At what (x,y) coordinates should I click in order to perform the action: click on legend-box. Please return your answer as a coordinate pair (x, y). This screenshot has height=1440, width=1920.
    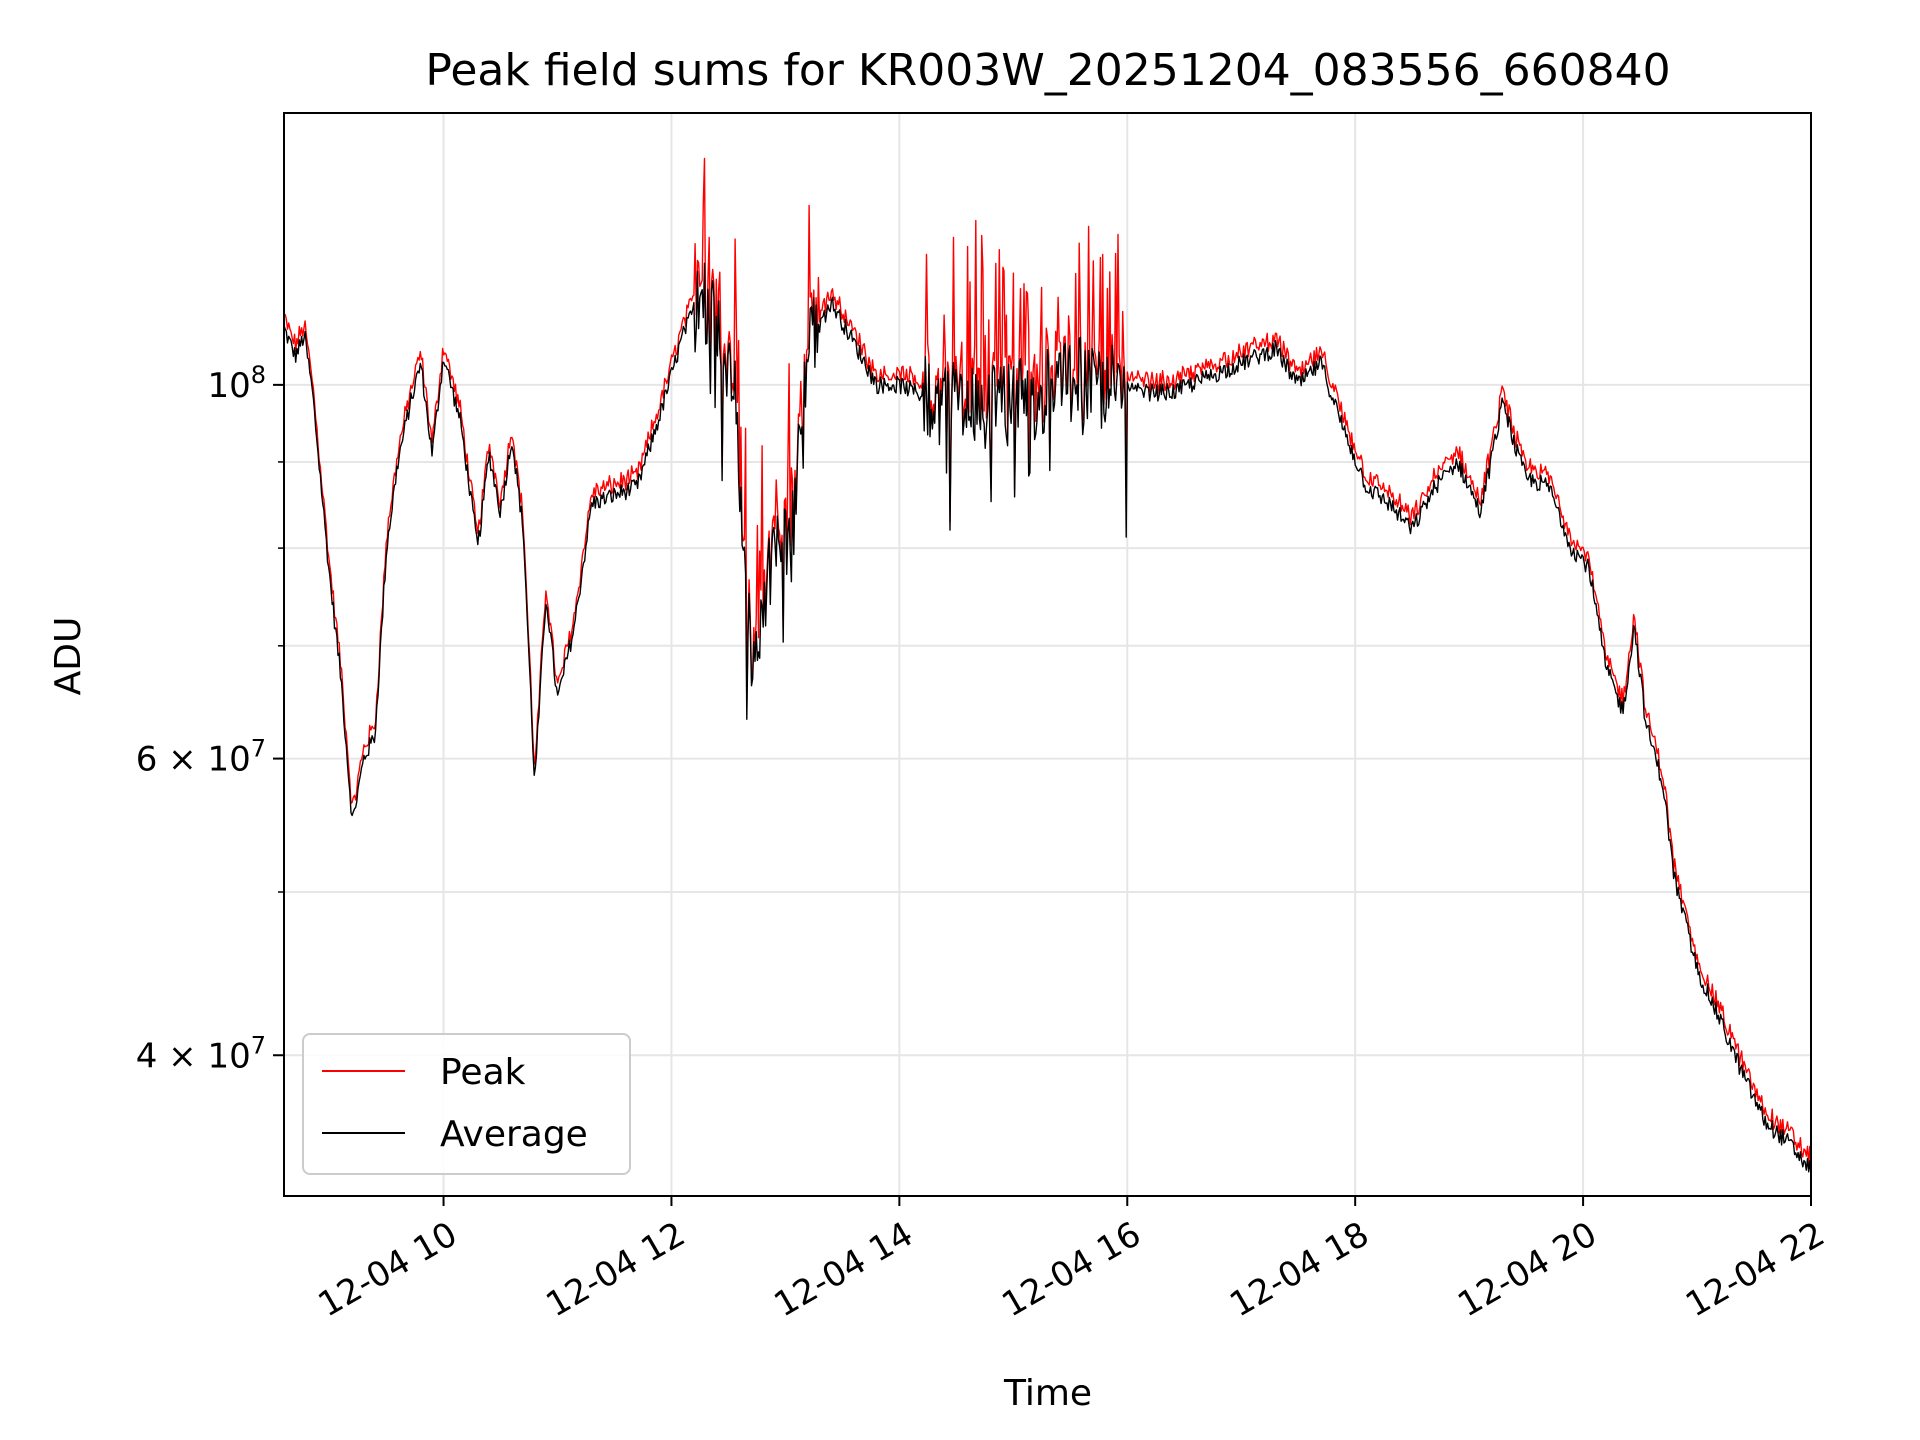
    Looking at the image, I should click on (466, 1104).